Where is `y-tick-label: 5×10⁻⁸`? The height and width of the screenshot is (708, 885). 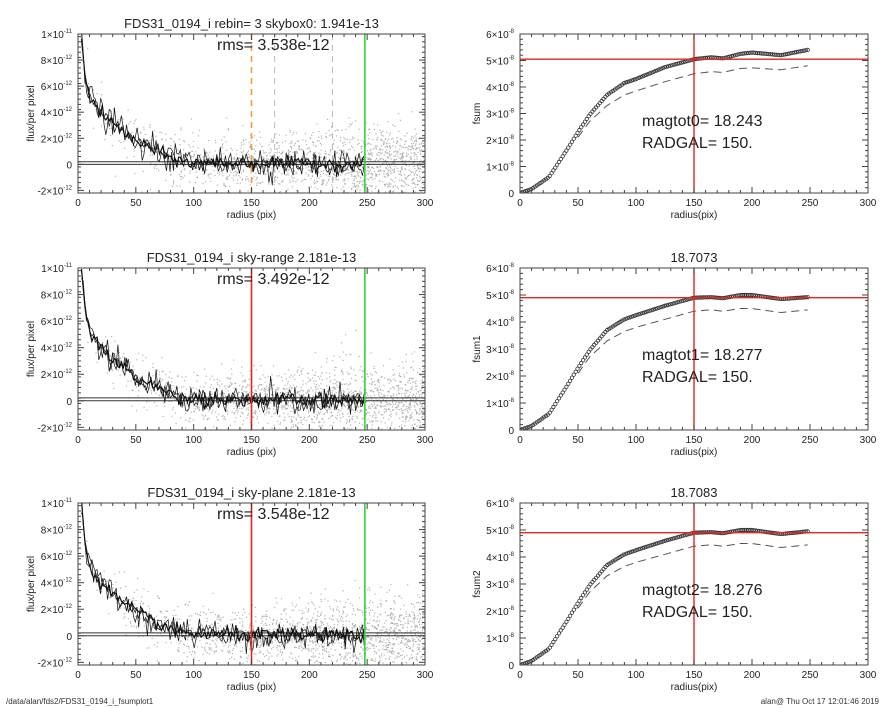
y-tick-label: 5×10⁻⁸ is located at coordinates (500, 296).